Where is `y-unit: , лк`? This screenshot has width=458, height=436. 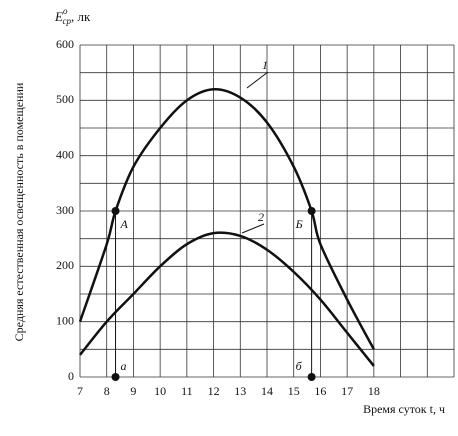
y-unit: , лк is located at coordinates (81, 16).